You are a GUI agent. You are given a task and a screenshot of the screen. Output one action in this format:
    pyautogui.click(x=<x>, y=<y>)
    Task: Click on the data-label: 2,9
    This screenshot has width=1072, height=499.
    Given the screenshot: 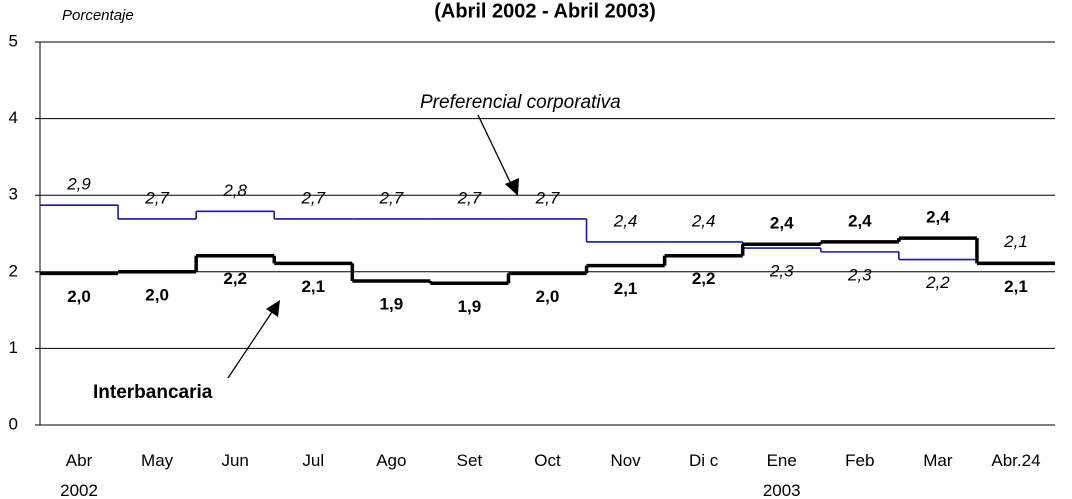 What is the action you would take?
    pyautogui.click(x=78, y=184)
    